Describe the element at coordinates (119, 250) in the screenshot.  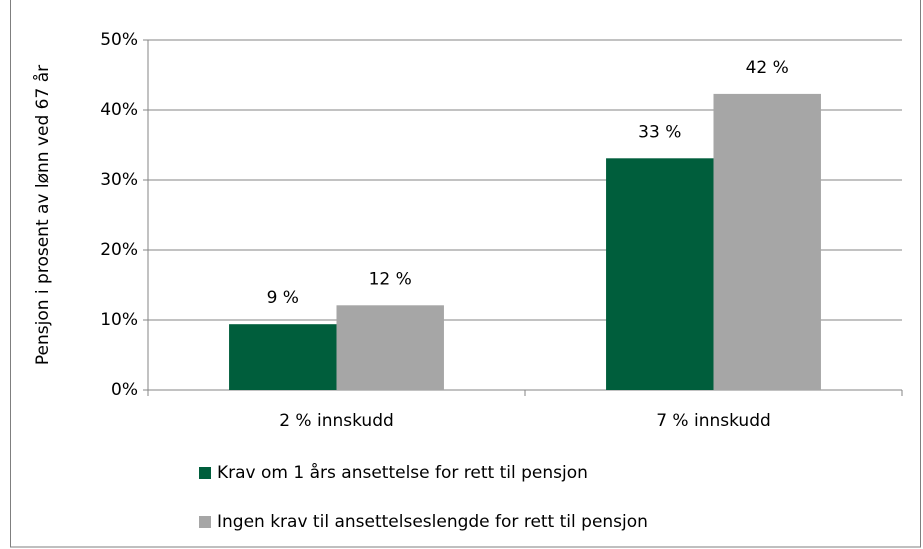
I see `y-tick-label: 20%` at that location.